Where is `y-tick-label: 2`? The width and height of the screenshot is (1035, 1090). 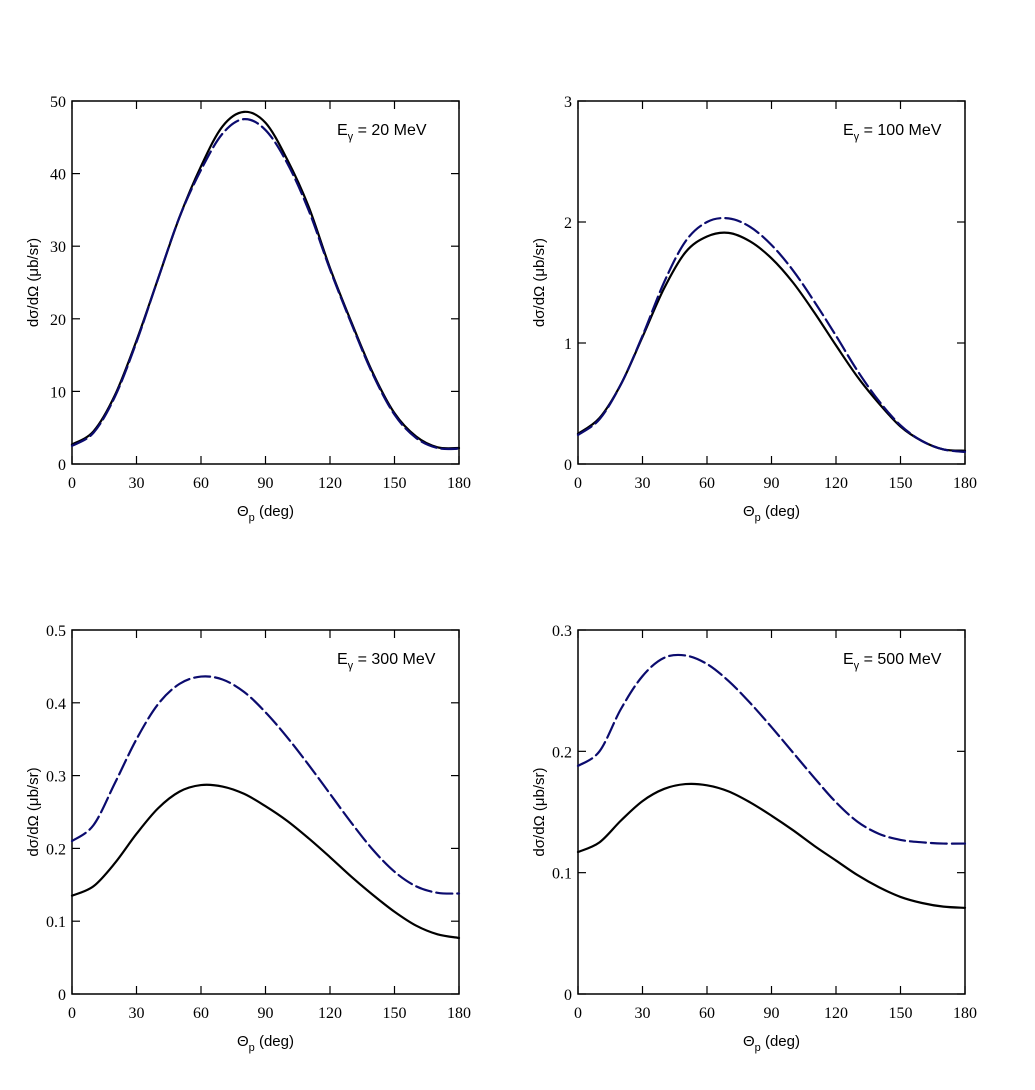 y-tick-label: 2 is located at coordinates (568, 223).